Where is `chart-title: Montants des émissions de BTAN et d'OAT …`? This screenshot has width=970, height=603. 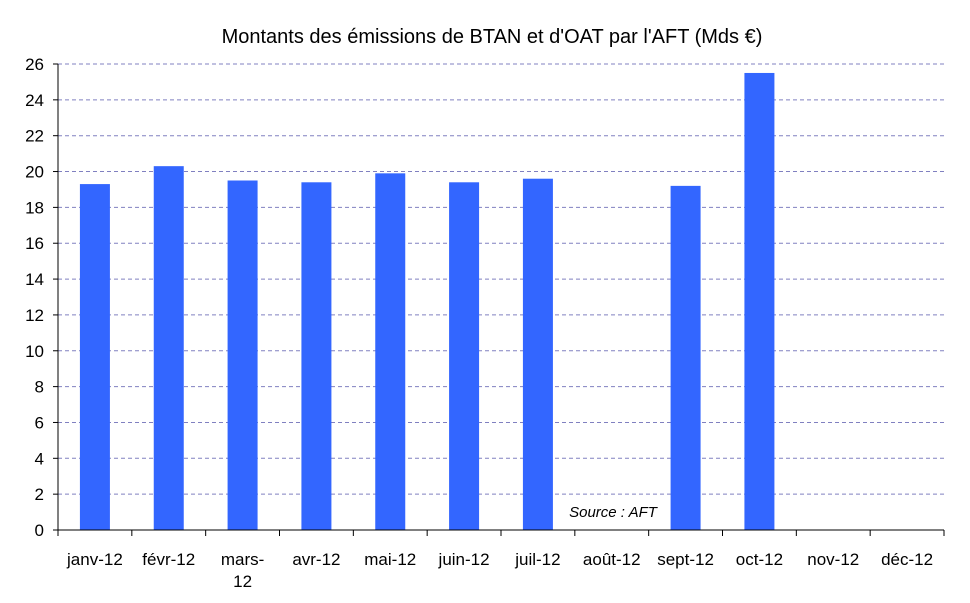
chart-title: Montants des émissions de BTAN et d'OAT … is located at coordinates (492, 37).